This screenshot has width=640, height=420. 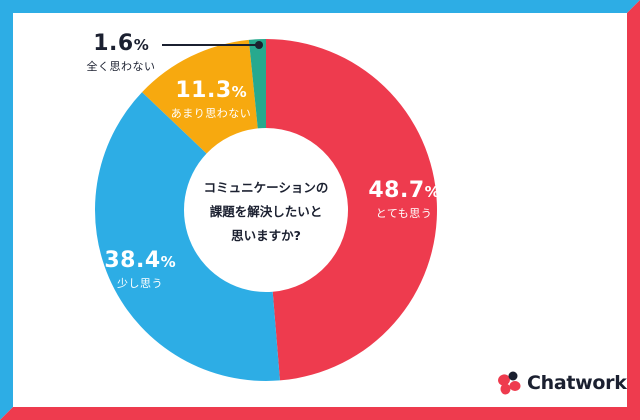 I want to click on label-not-at-all-value: 1.6, so click(x=113, y=43).